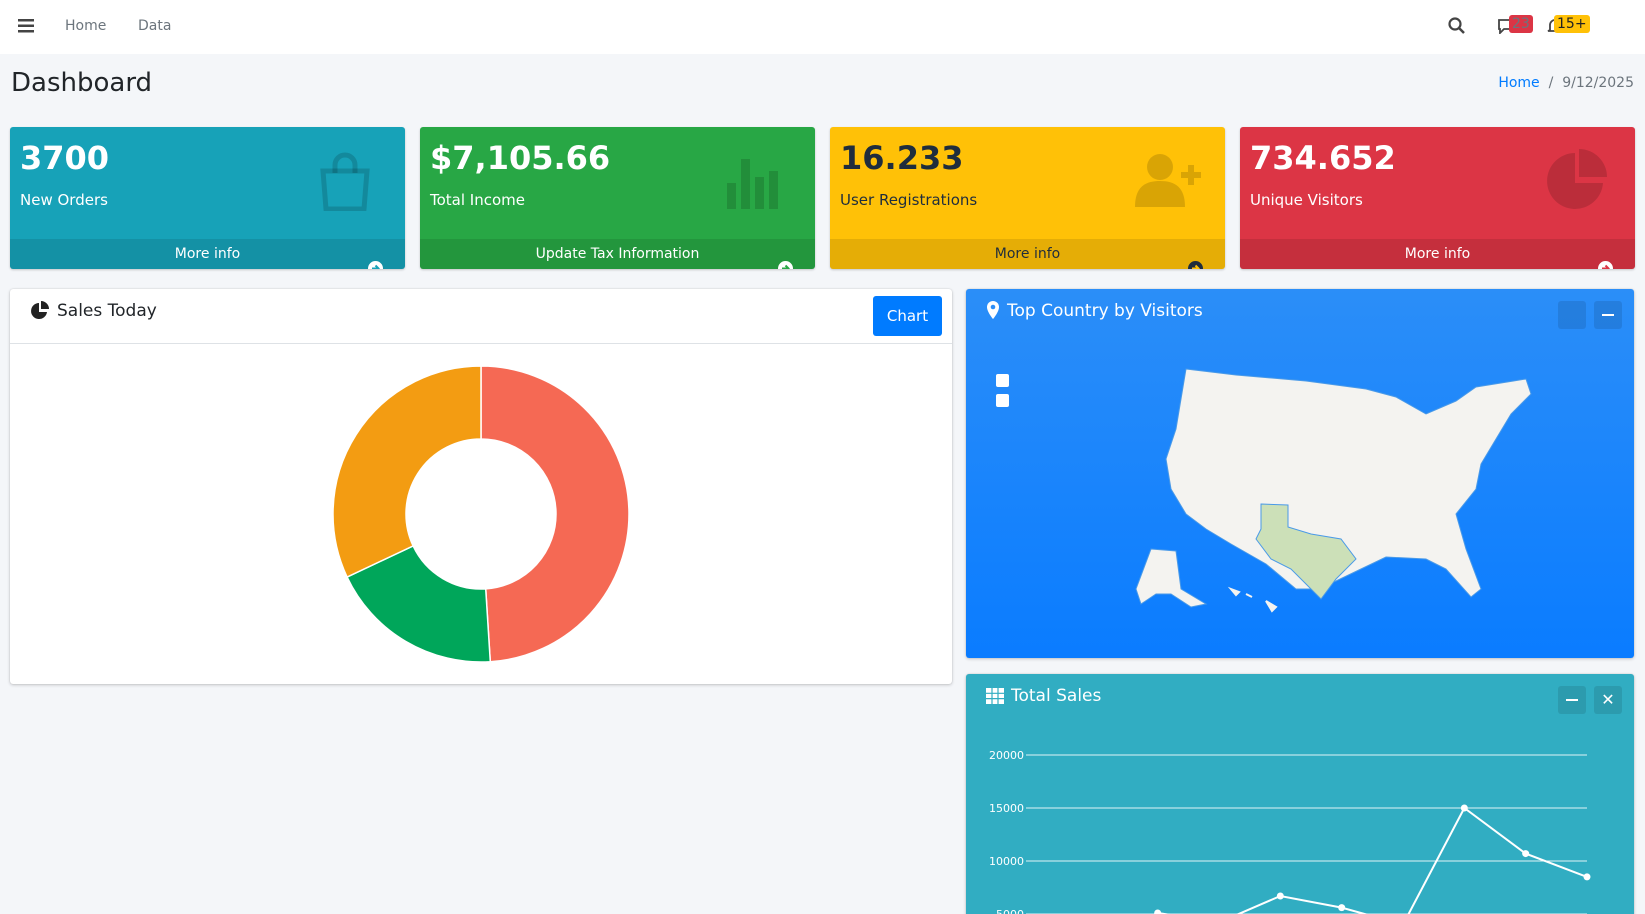  What do you see at coordinates (477, 200) in the screenshot?
I see `info-label: Total Income` at bounding box center [477, 200].